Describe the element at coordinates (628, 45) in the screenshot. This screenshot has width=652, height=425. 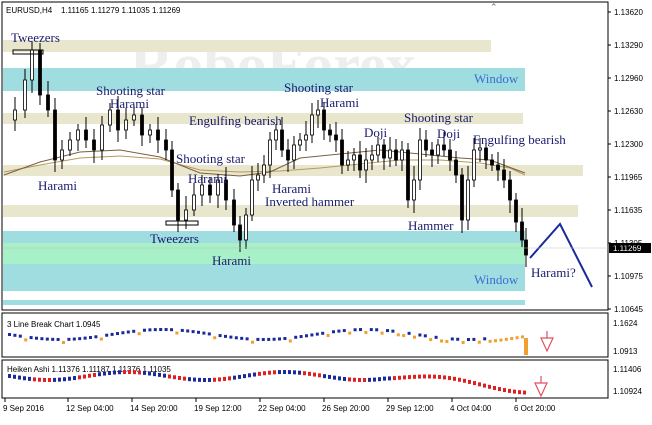
I see `price-label: 1.13290` at that location.